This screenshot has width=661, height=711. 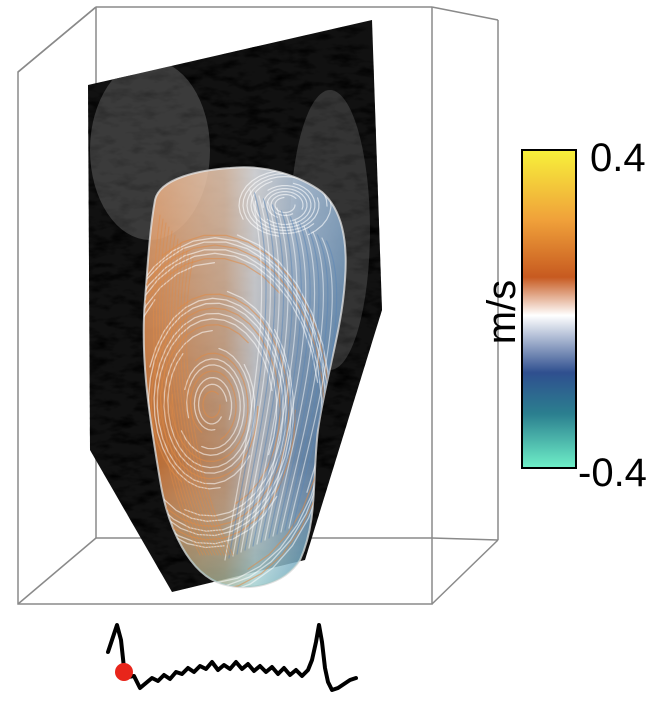 What do you see at coordinates (502, 312) in the screenshot?
I see `colorbar-unit-label: m/s` at bounding box center [502, 312].